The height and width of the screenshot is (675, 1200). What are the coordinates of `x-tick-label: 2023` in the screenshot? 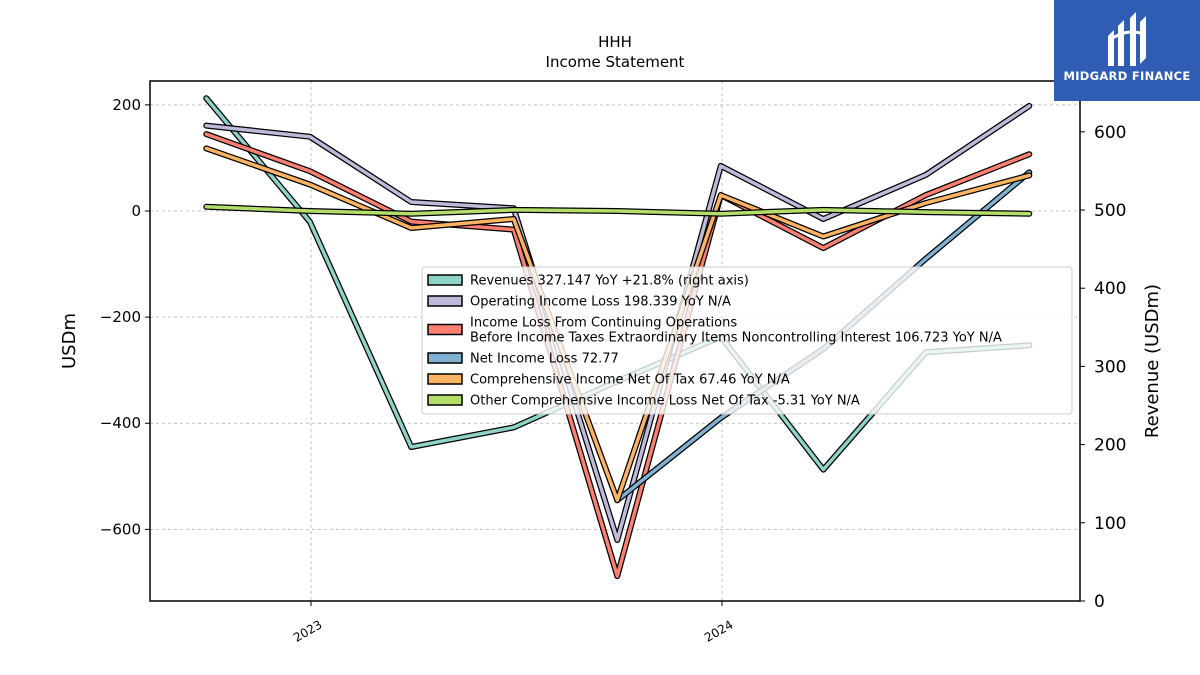 It's located at (307, 630).